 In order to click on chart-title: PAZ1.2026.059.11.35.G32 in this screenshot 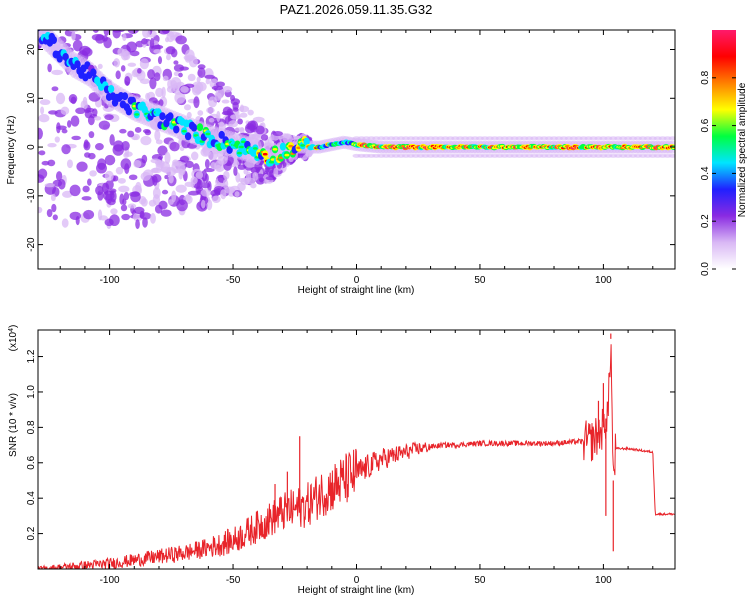, I will do `click(356, 9)`.